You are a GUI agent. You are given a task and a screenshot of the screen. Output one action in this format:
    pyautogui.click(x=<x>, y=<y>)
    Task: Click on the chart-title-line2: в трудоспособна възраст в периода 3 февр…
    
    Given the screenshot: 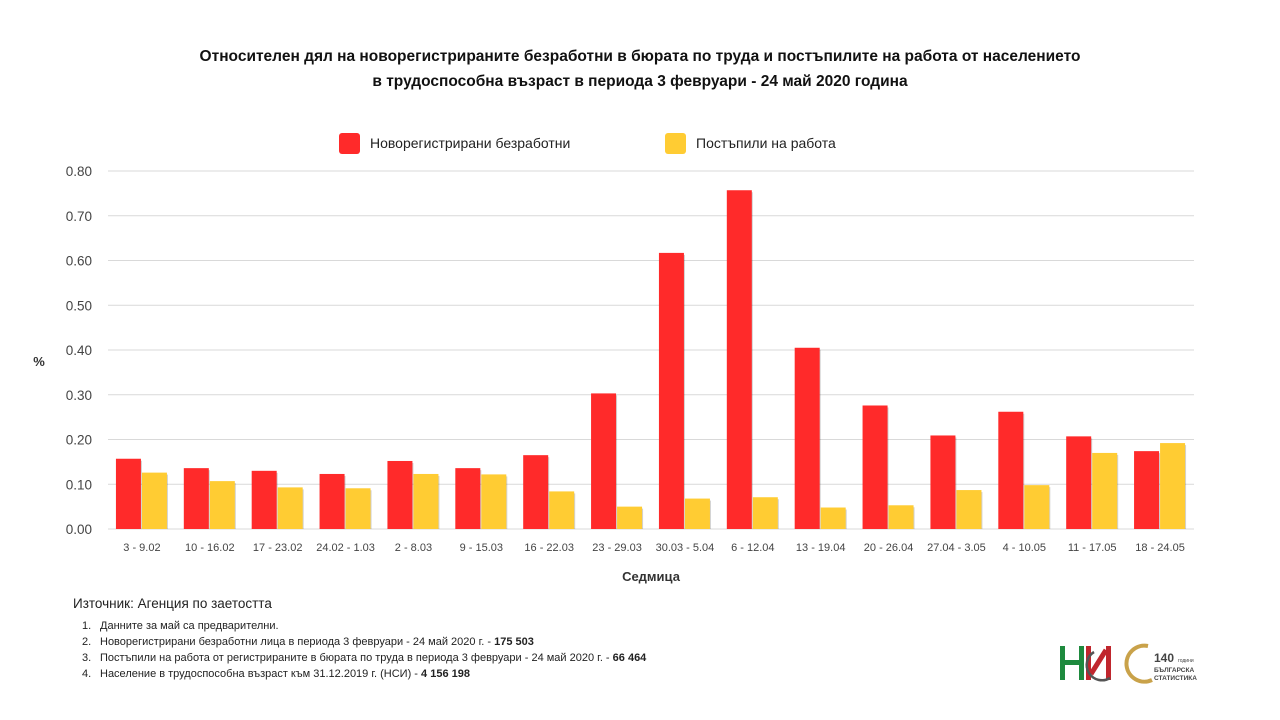 What is the action you would take?
    pyautogui.click(x=640, y=81)
    